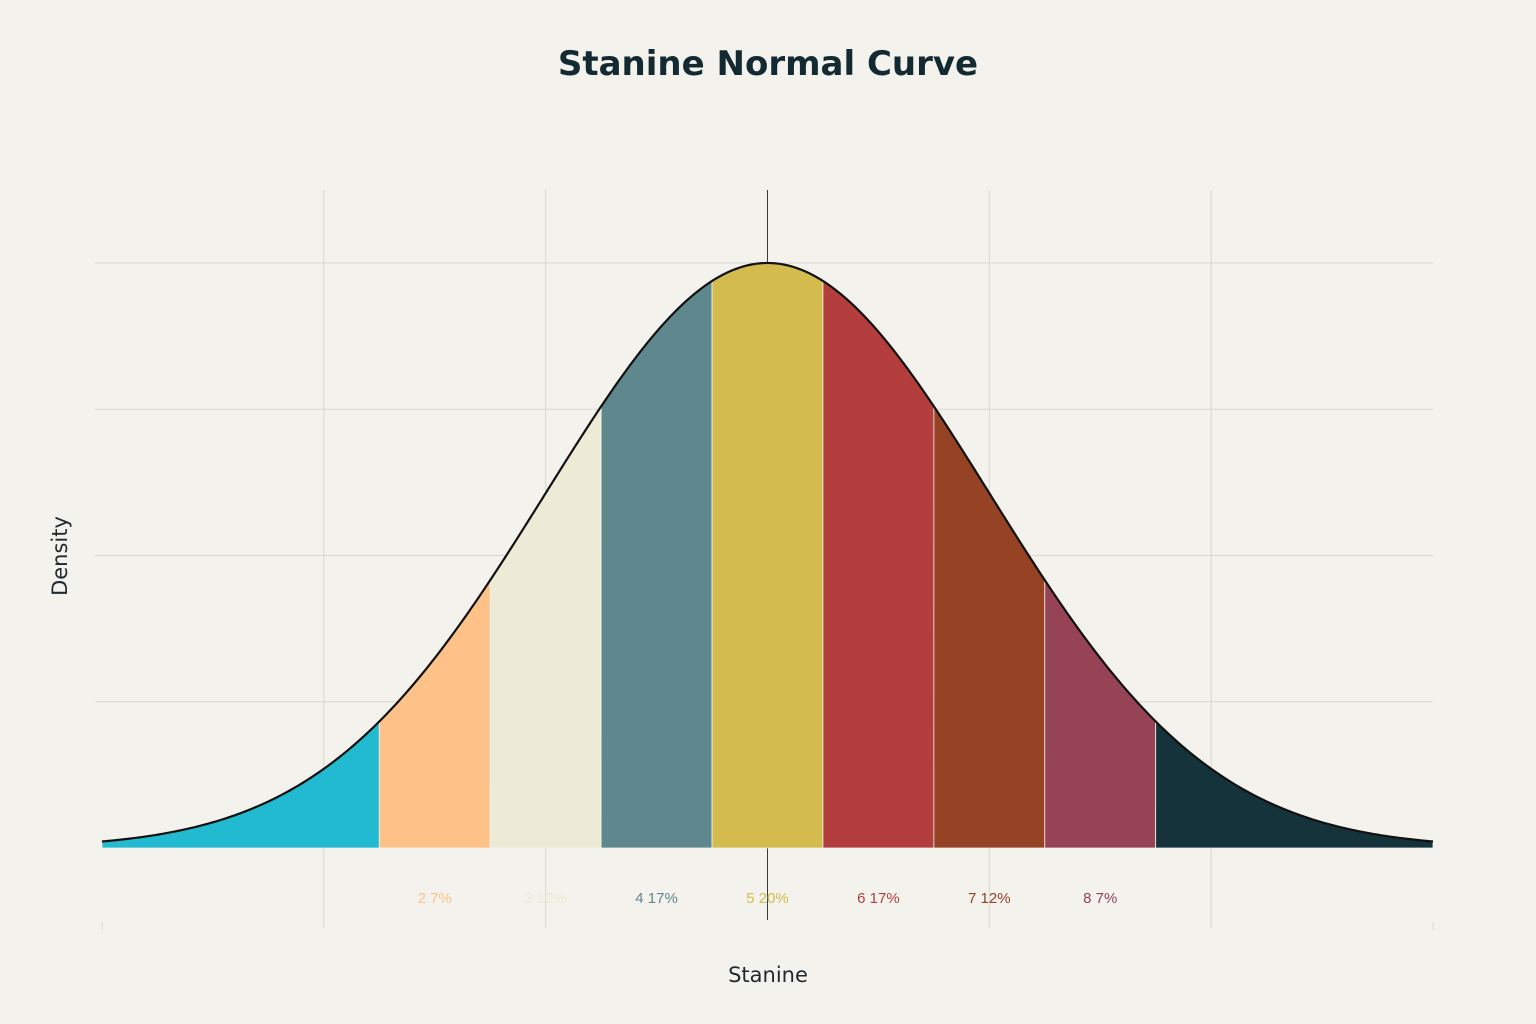 The width and height of the screenshot is (1536, 1024). I want to click on band-label-2: 2 7%, so click(435, 898).